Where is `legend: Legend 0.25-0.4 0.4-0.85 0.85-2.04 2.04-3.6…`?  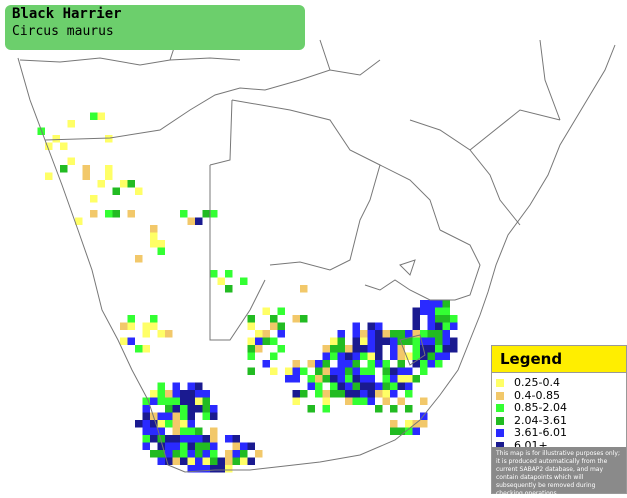 legend: Legend 0.25-0.4 0.4-0.85 0.85-2.04 2.04-3.6… is located at coordinates (559, 421).